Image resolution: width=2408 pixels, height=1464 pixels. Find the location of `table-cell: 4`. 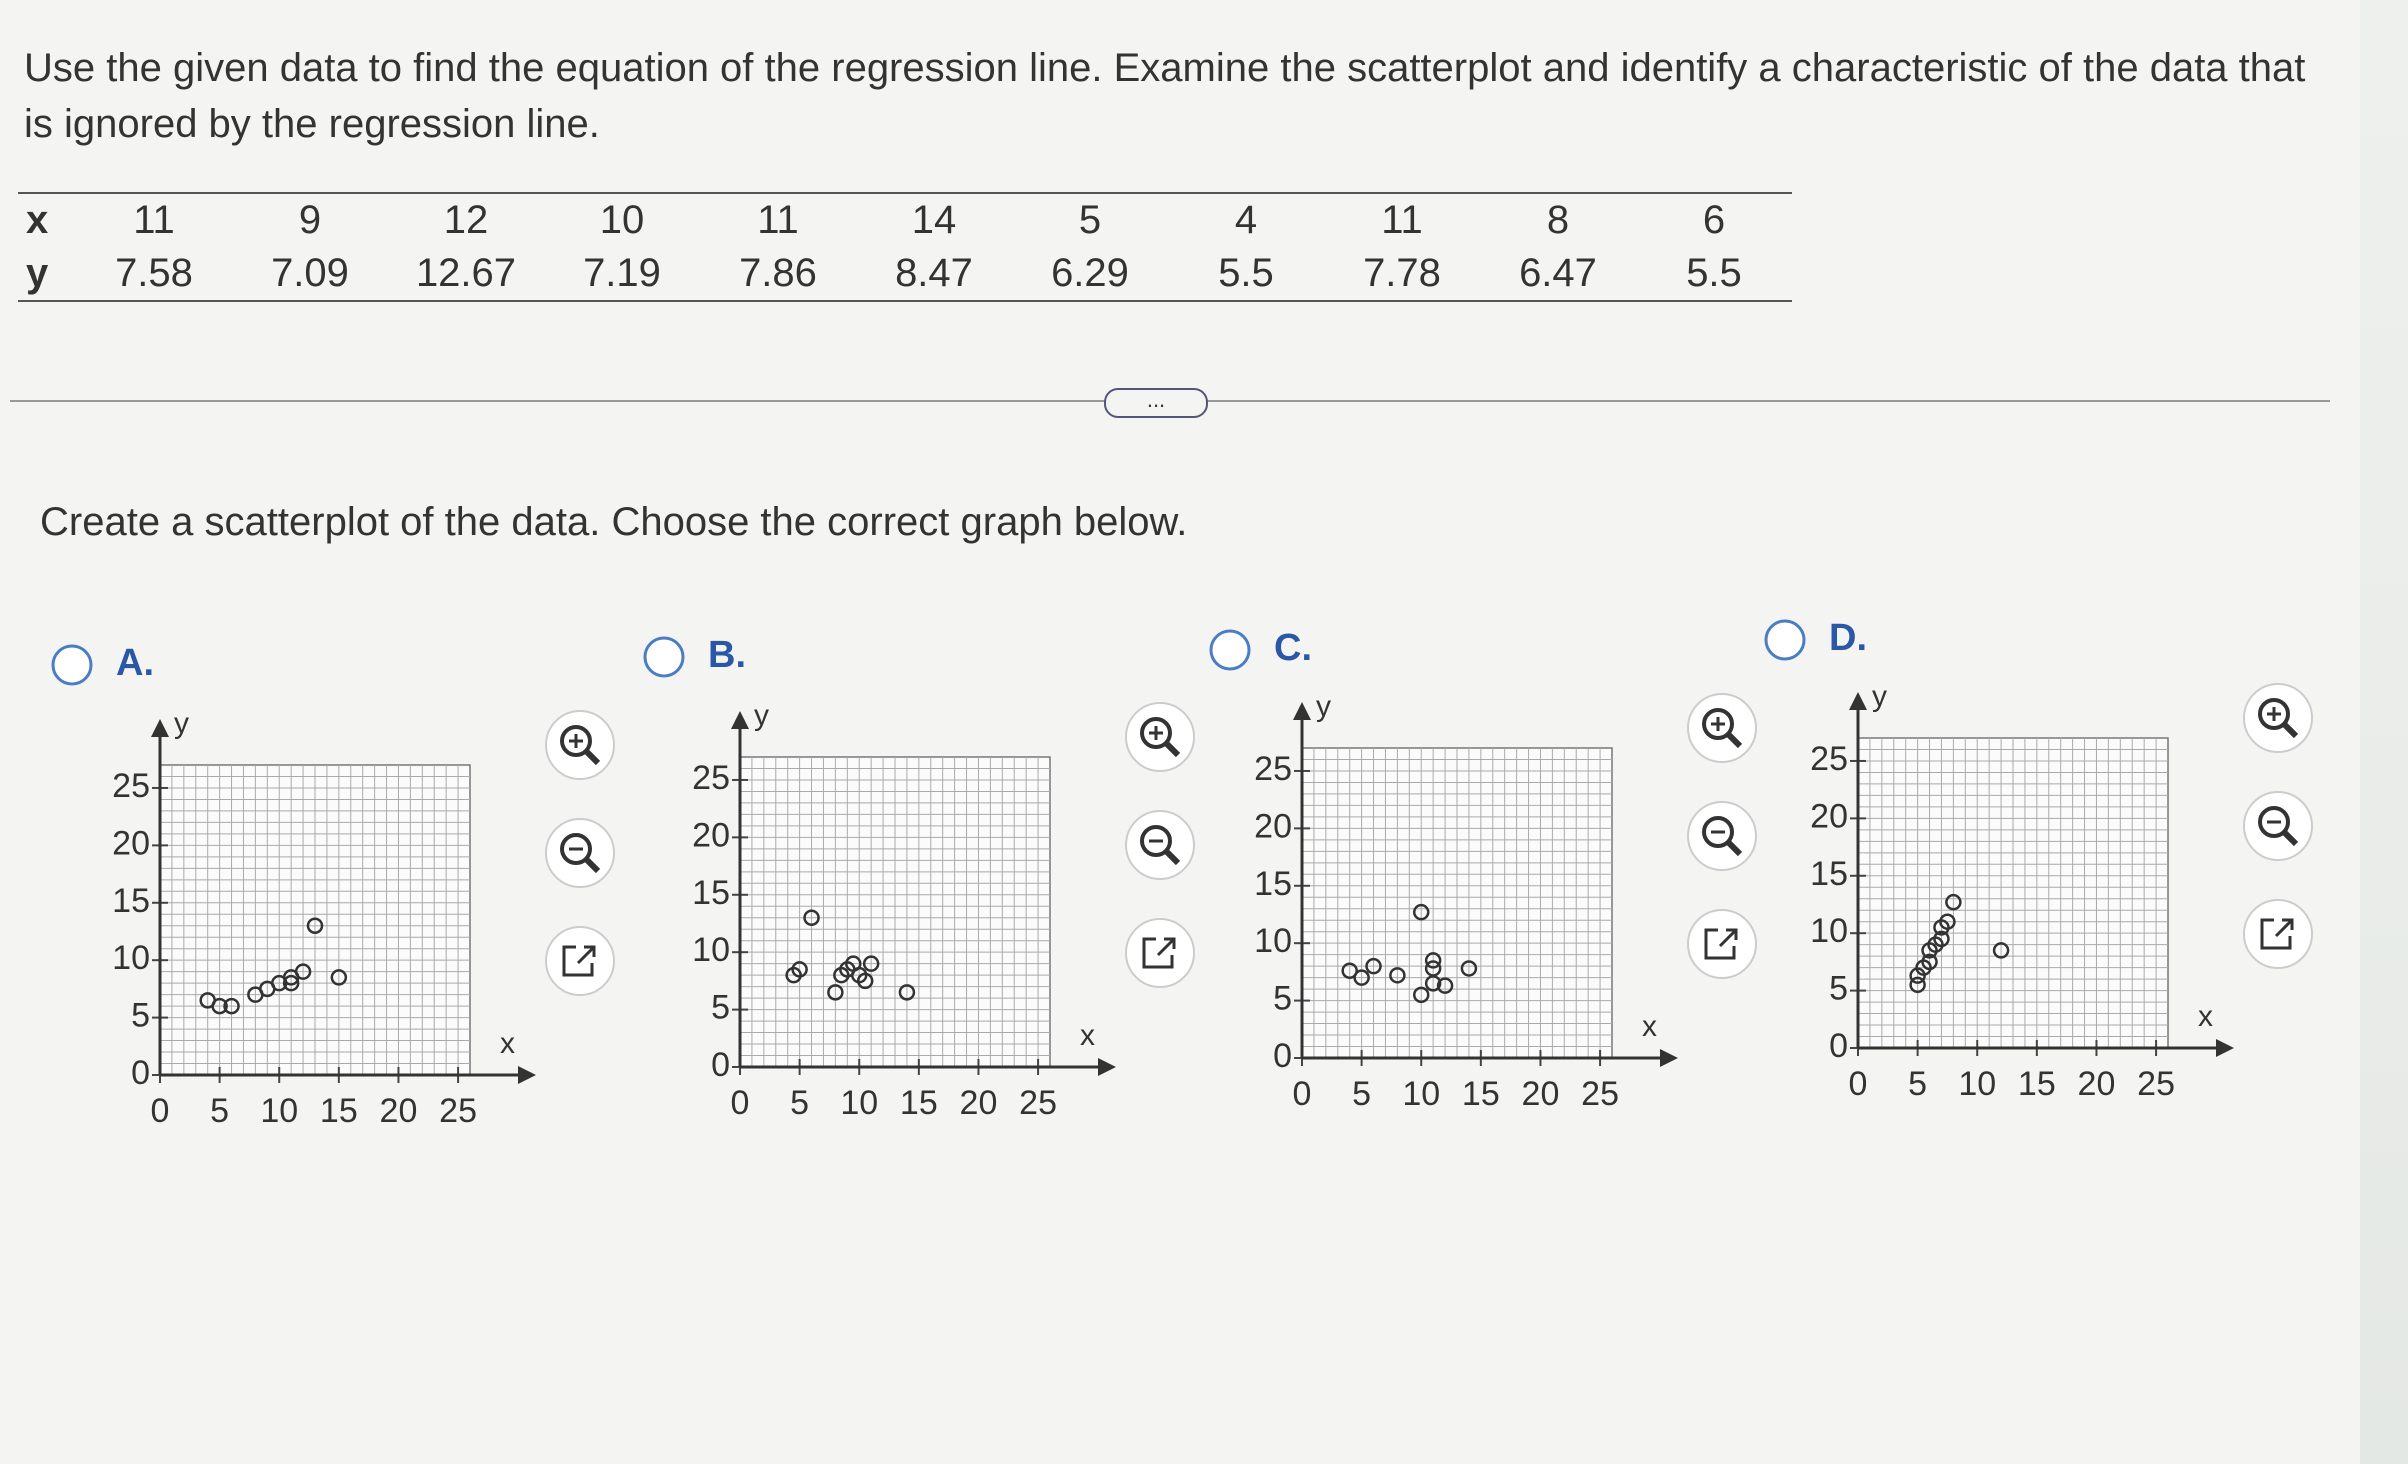

table-cell: 4 is located at coordinates (1246, 220).